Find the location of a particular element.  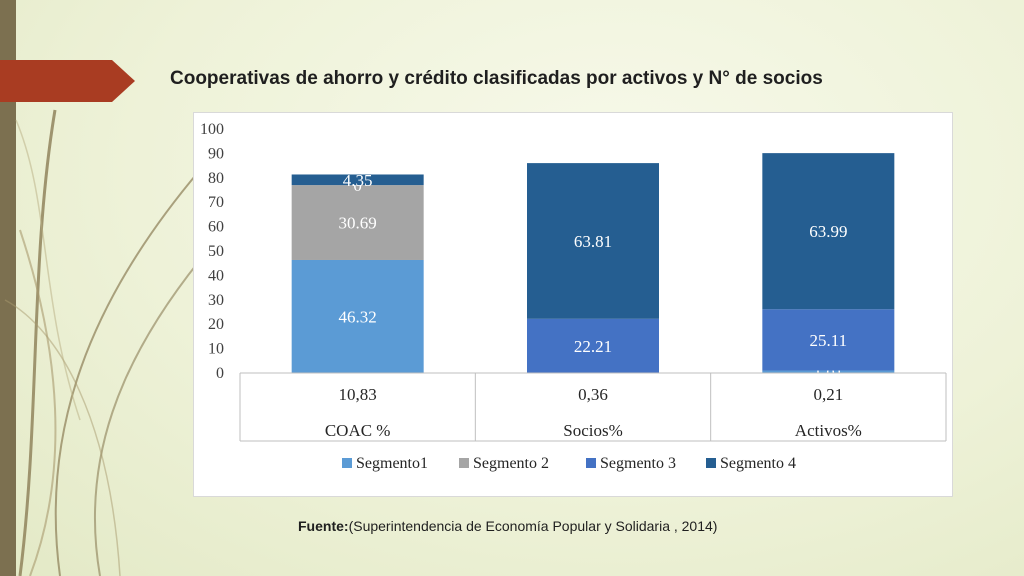

y-tick-label: 80 is located at coordinates (216, 178).